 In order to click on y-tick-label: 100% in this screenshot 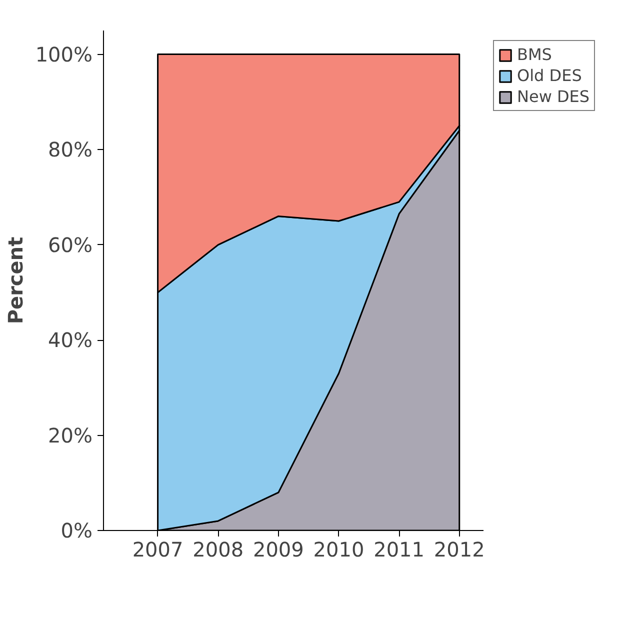, I will do `click(64, 54)`.